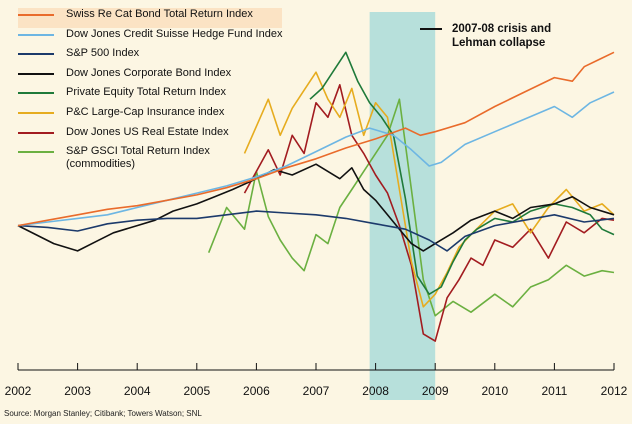 This screenshot has height=424, width=632. I want to click on x-tick-label: 2003, so click(77, 391).